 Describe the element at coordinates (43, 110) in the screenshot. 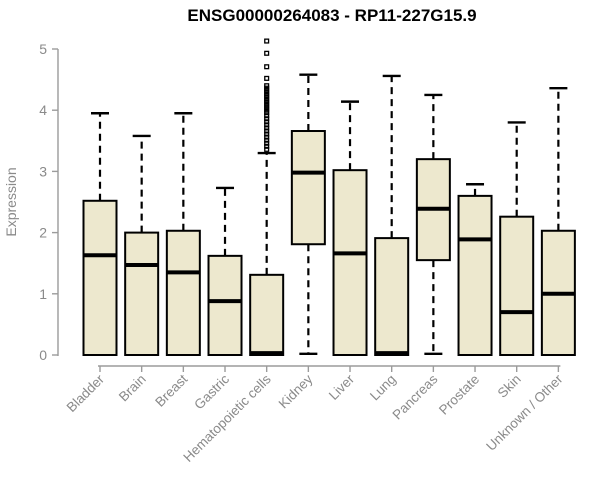

I see `y-tick-label-4: 4` at that location.